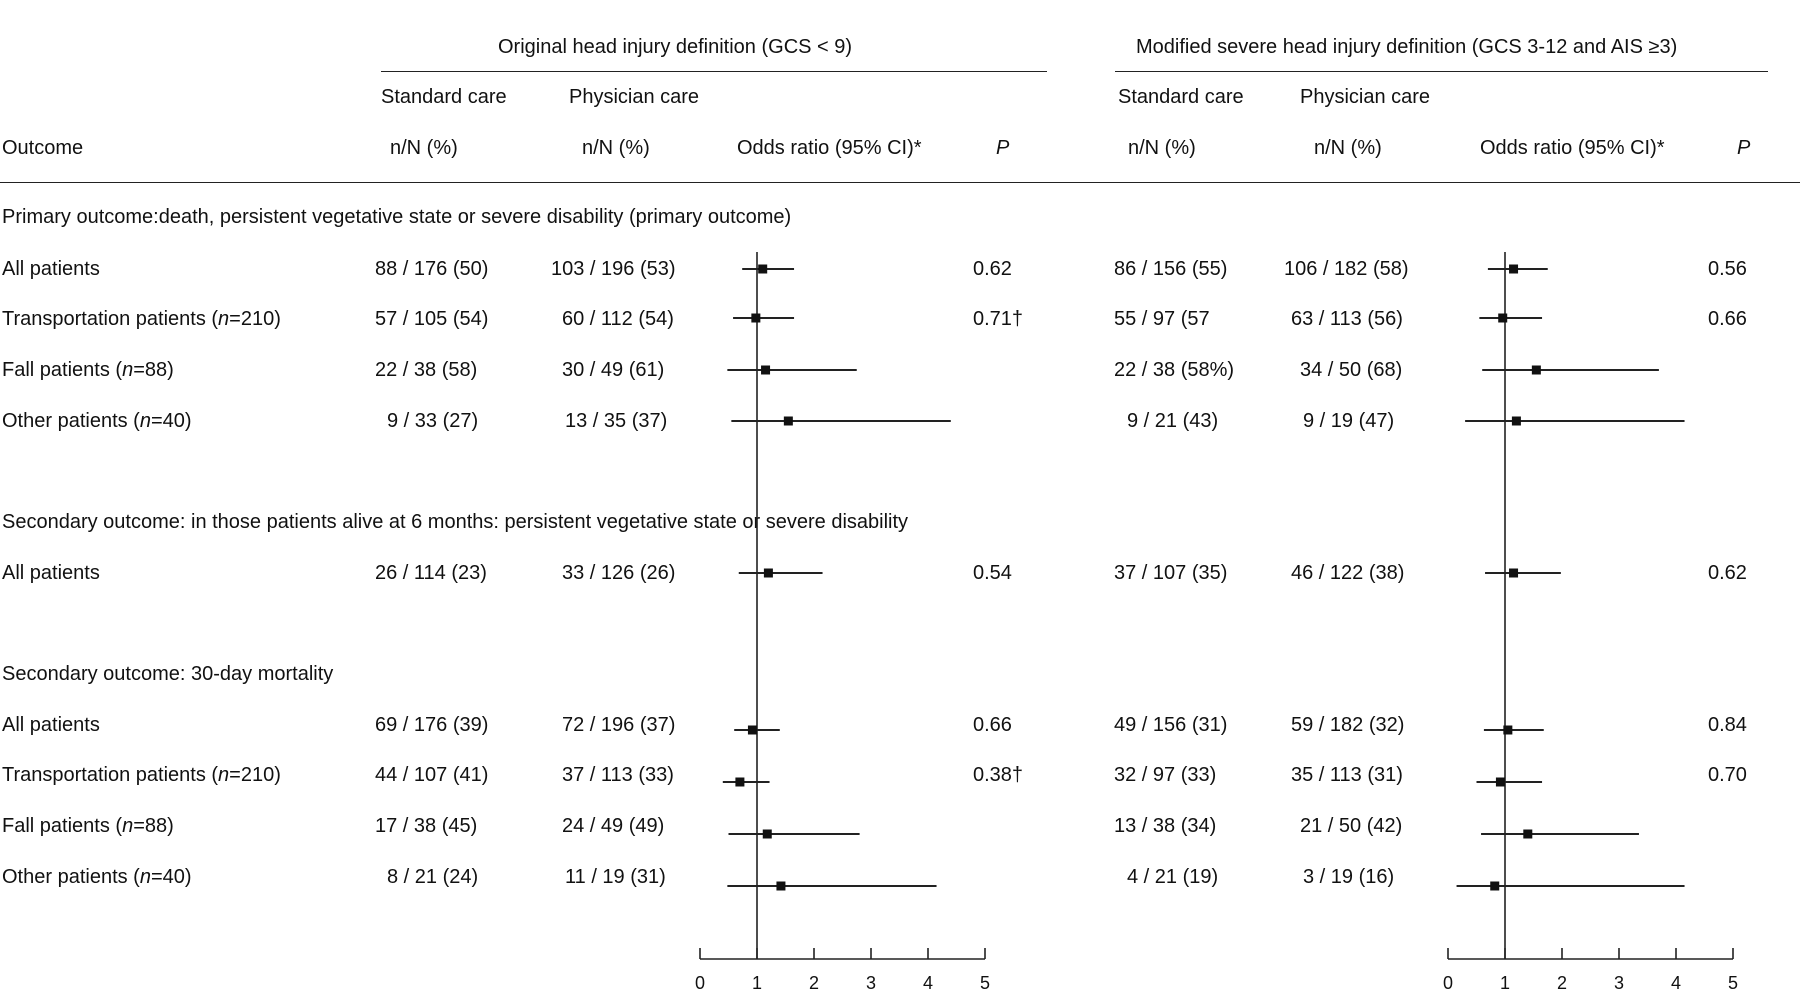 The width and height of the screenshot is (1800, 998). What do you see at coordinates (168, 674) in the screenshot?
I see `section-secondary-mortality: Secondary outcome: 30-day mortality` at bounding box center [168, 674].